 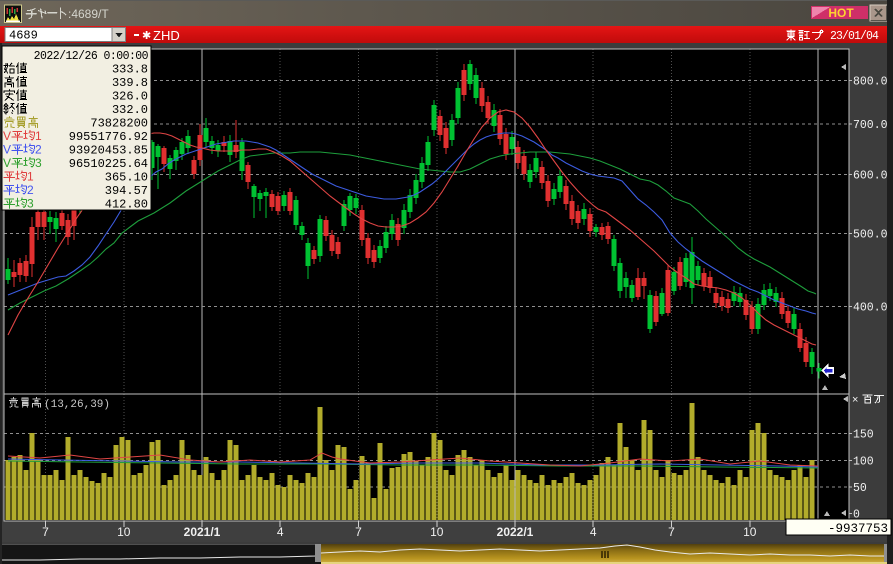 What do you see at coordinates (202, 532) in the screenshot?
I see `svg-text: 2021/1` at bounding box center [202, 532].